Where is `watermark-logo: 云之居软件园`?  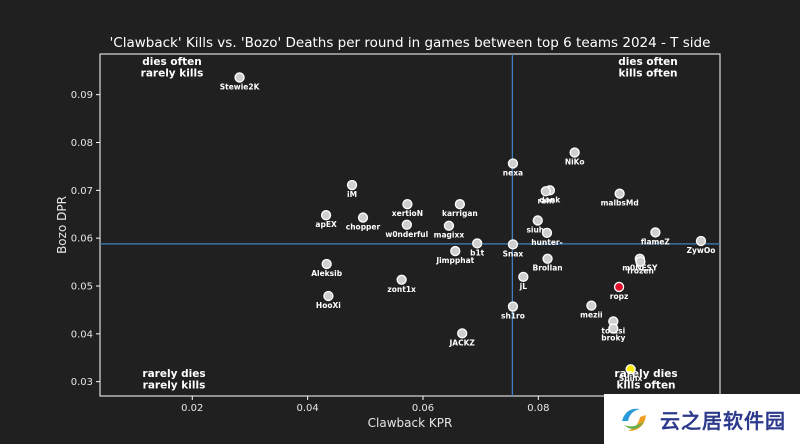
watermark-logo: 云之居软件园 is located at coordinates (702, 419).